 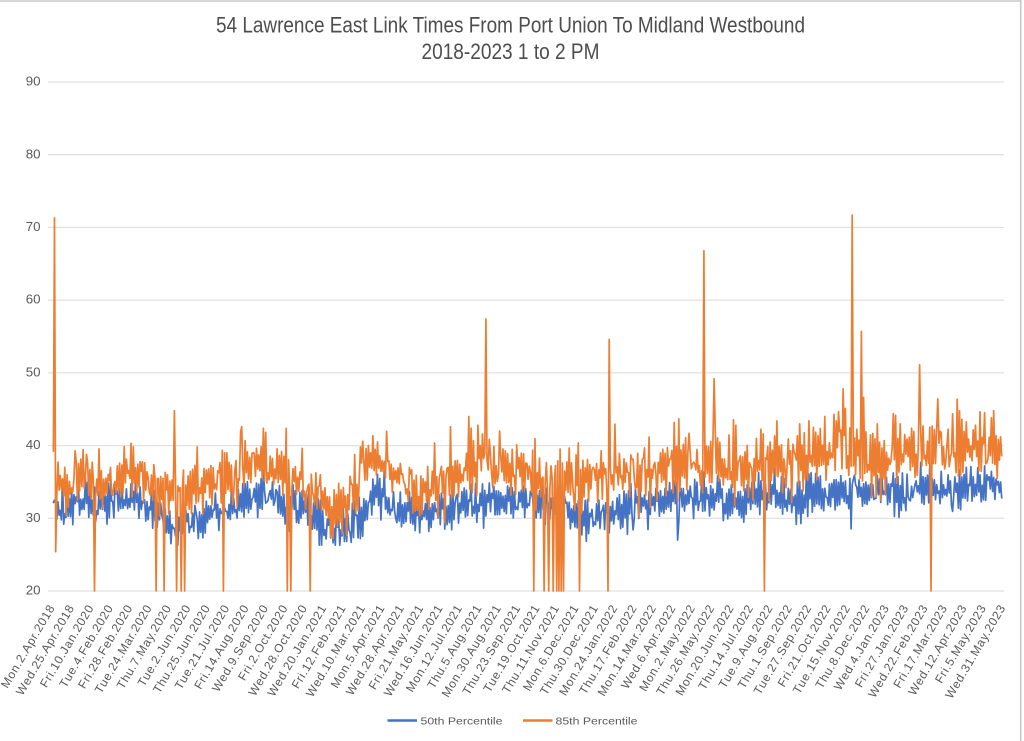 What do you see at coordinates (511, 51) in the screenshot?
I see `svg-text: 2018-2023 1 to 2 PM` at bounding box center [511, 51].